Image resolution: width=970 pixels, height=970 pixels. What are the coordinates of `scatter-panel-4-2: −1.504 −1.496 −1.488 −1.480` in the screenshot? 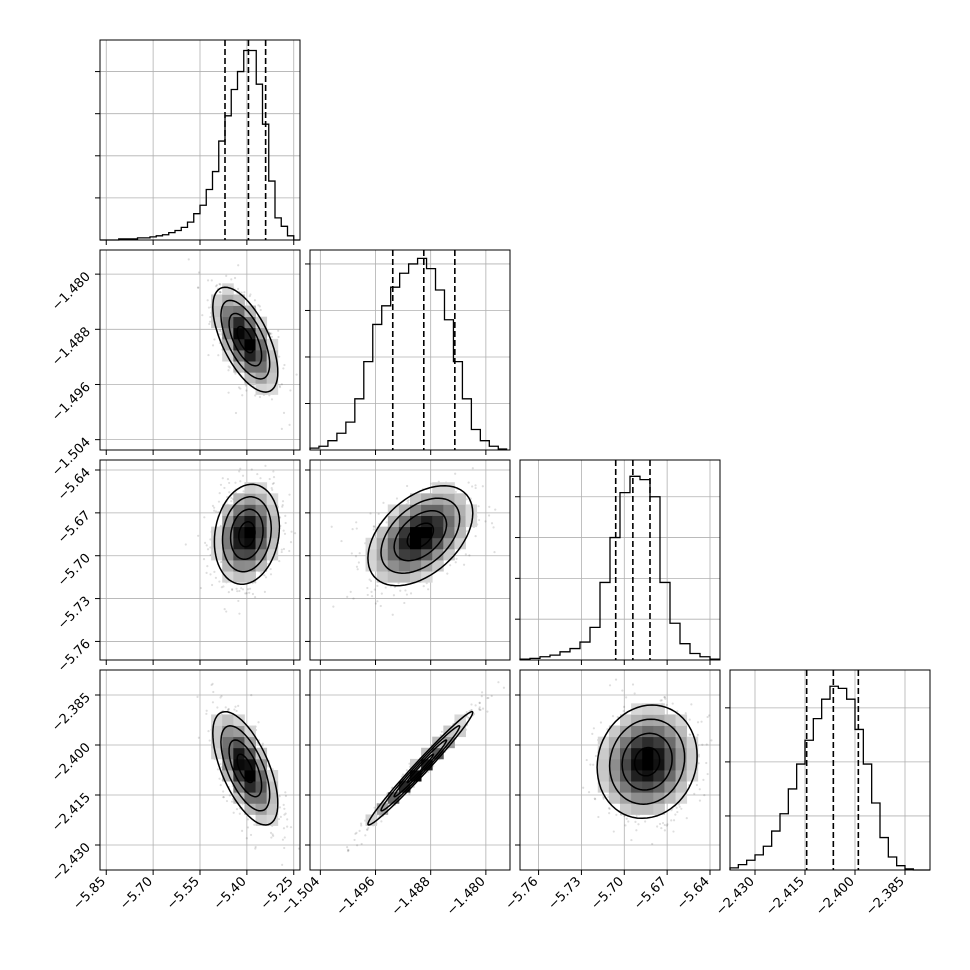 It's located at (395, 794).